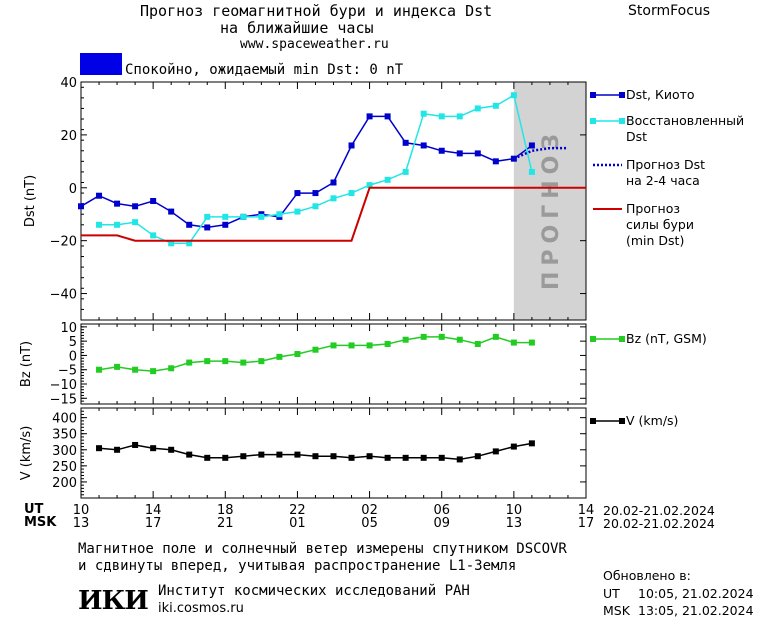 Image resolution: width=760 pixels, height=620 pixels. I want to click on panel-3-ytick-label: 400, so click(64, 419).